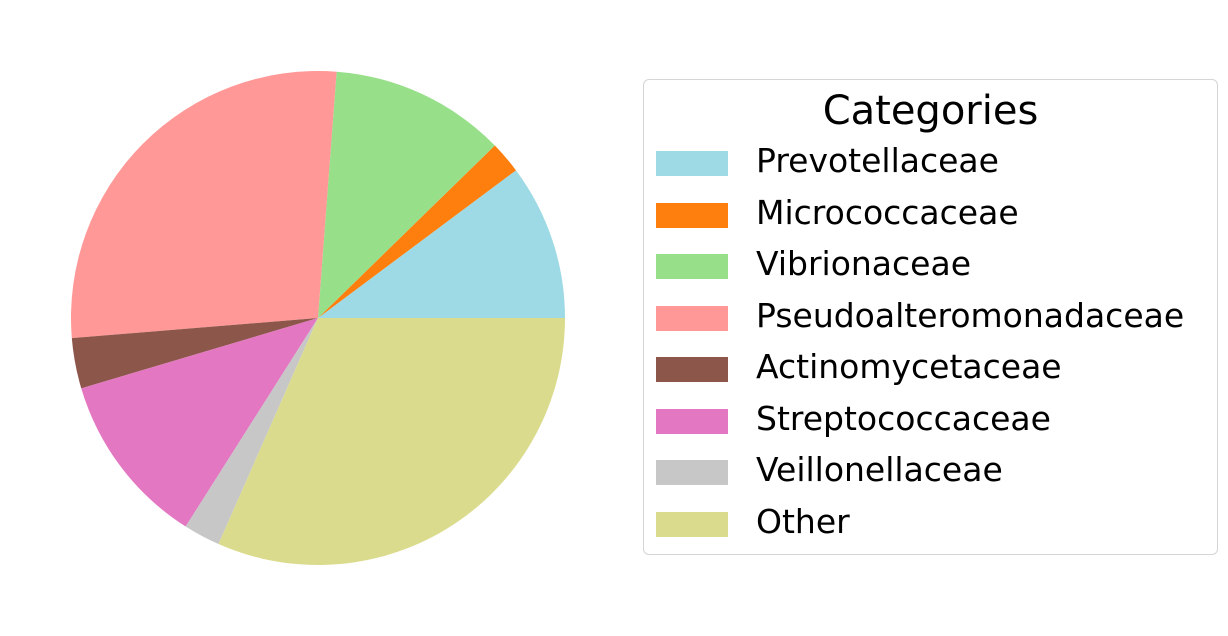 The height and width of the screenshot is (636, 1228). I want to click on legend-label: Prevotellaceae, so click(877, 160).